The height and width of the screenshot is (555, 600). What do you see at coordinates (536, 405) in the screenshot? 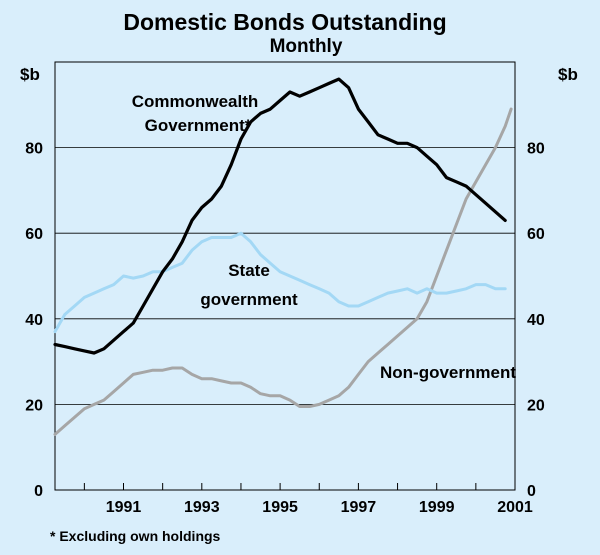
I see `y-tick-label-right: 20` at bounding box center [536, 405].